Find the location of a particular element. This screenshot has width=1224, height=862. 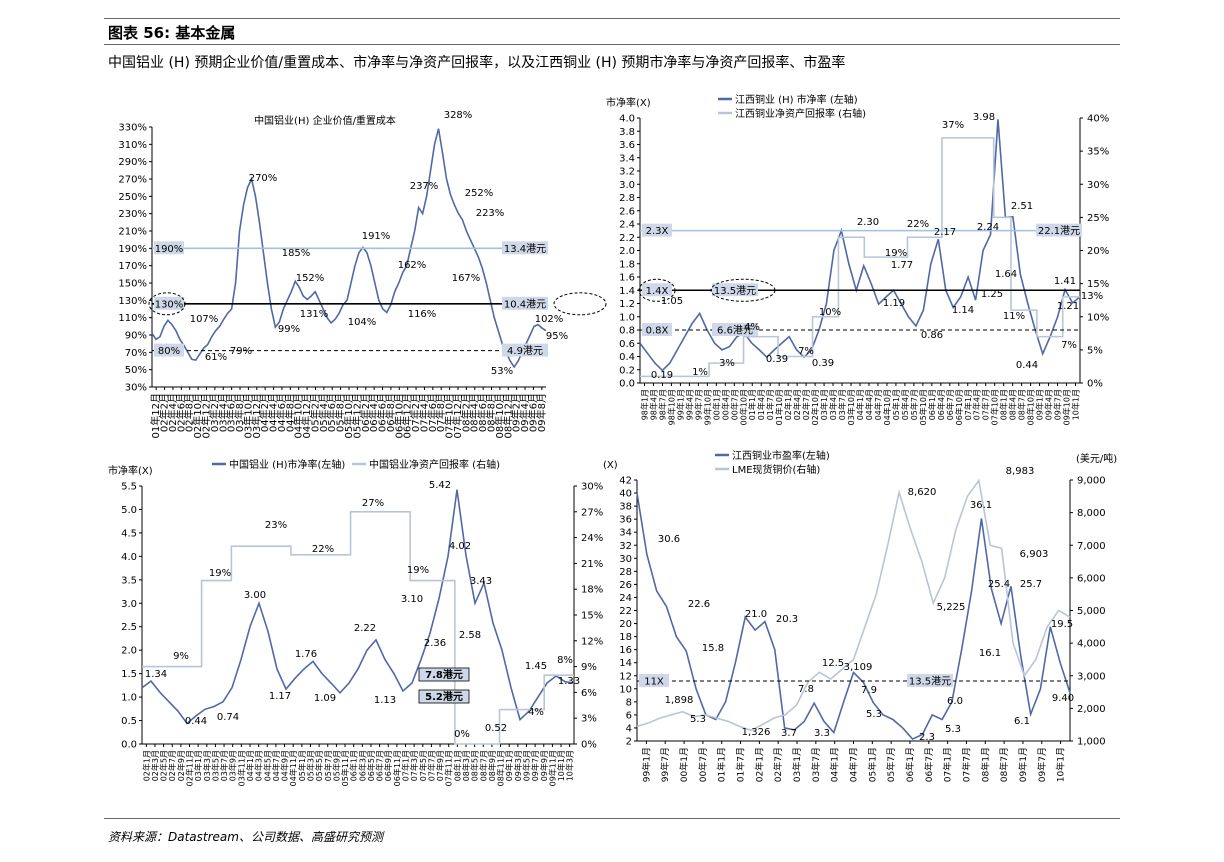

data-label: 223% is located at coordinates (490, 213).